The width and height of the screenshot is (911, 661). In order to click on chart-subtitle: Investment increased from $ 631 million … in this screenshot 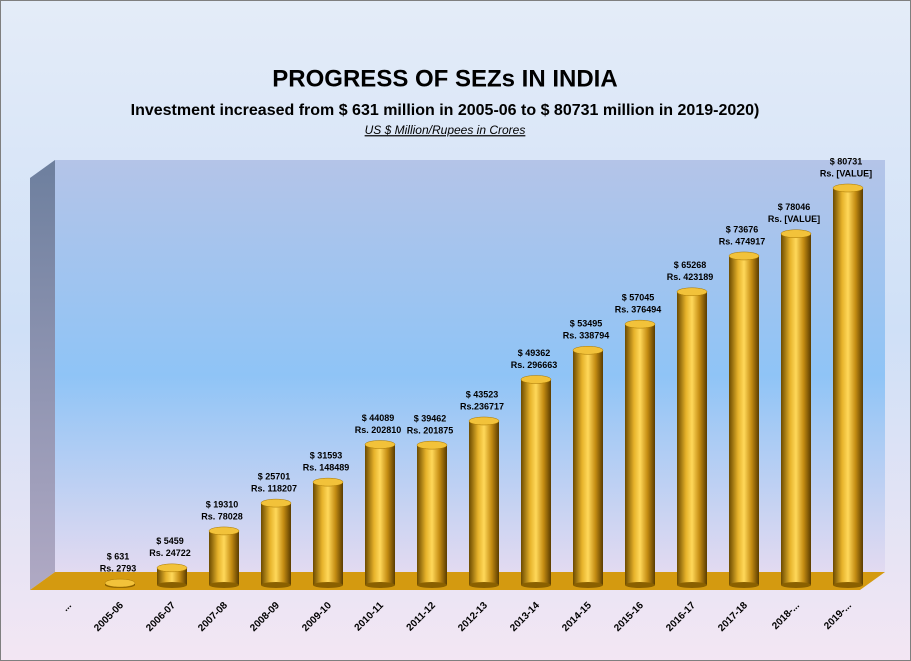, I will do `click(445, 110)`.